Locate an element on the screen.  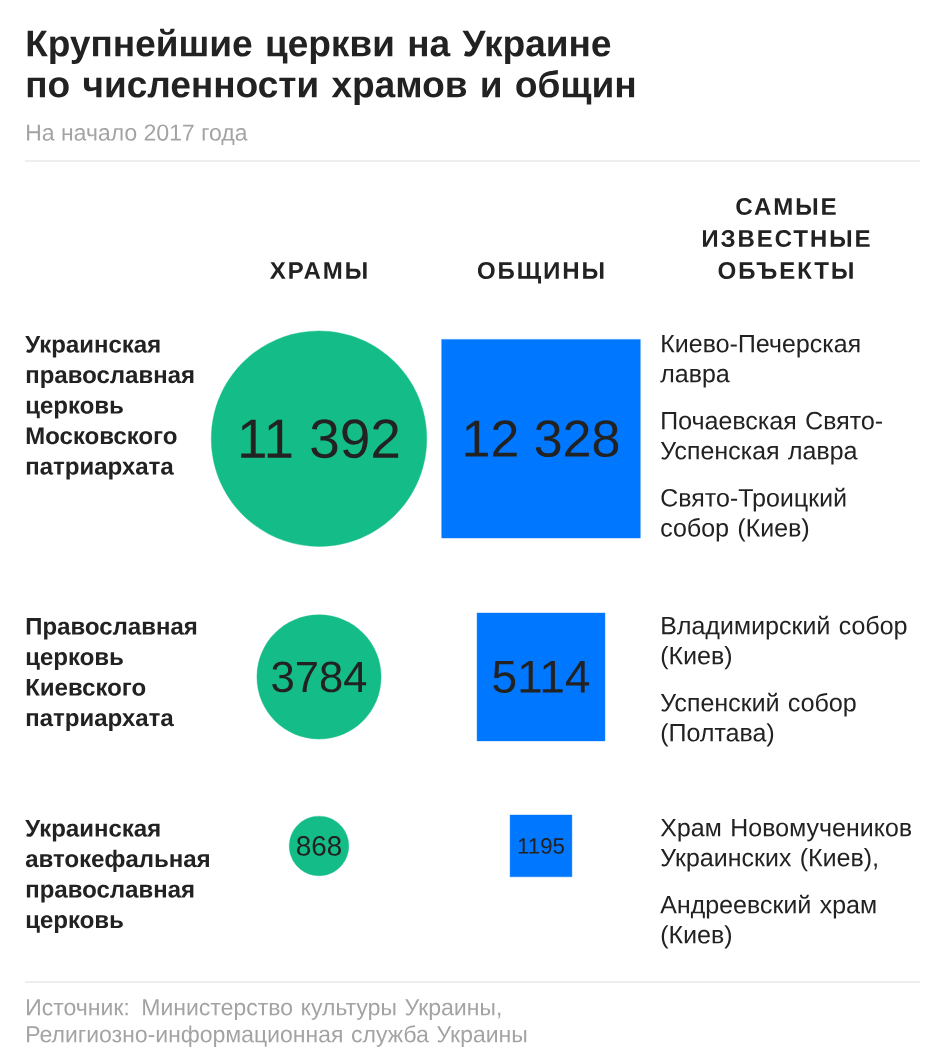
data-label: 1195 is located at coordinates (541, 846).